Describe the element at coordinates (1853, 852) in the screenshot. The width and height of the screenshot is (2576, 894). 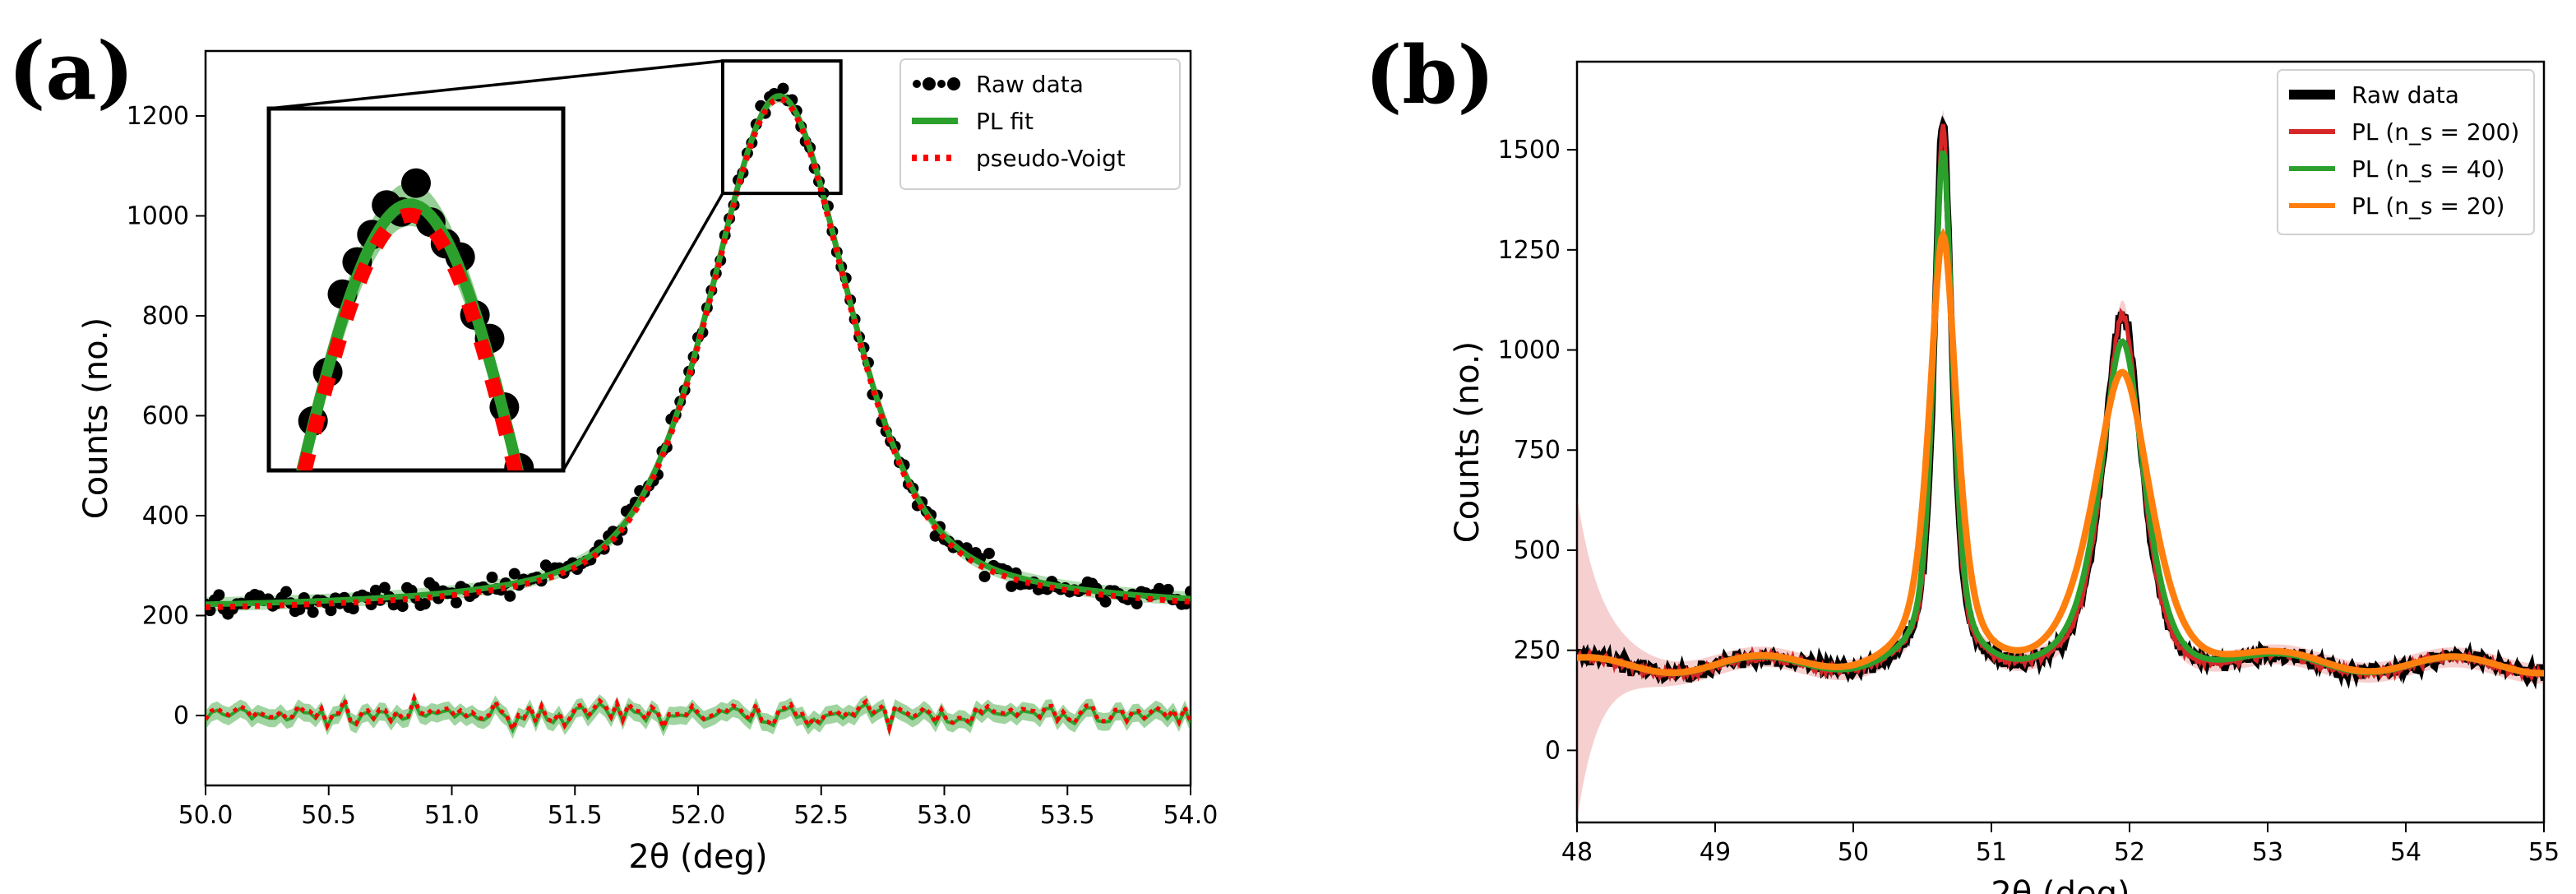
I see `x-tick-label: 50` at that location.